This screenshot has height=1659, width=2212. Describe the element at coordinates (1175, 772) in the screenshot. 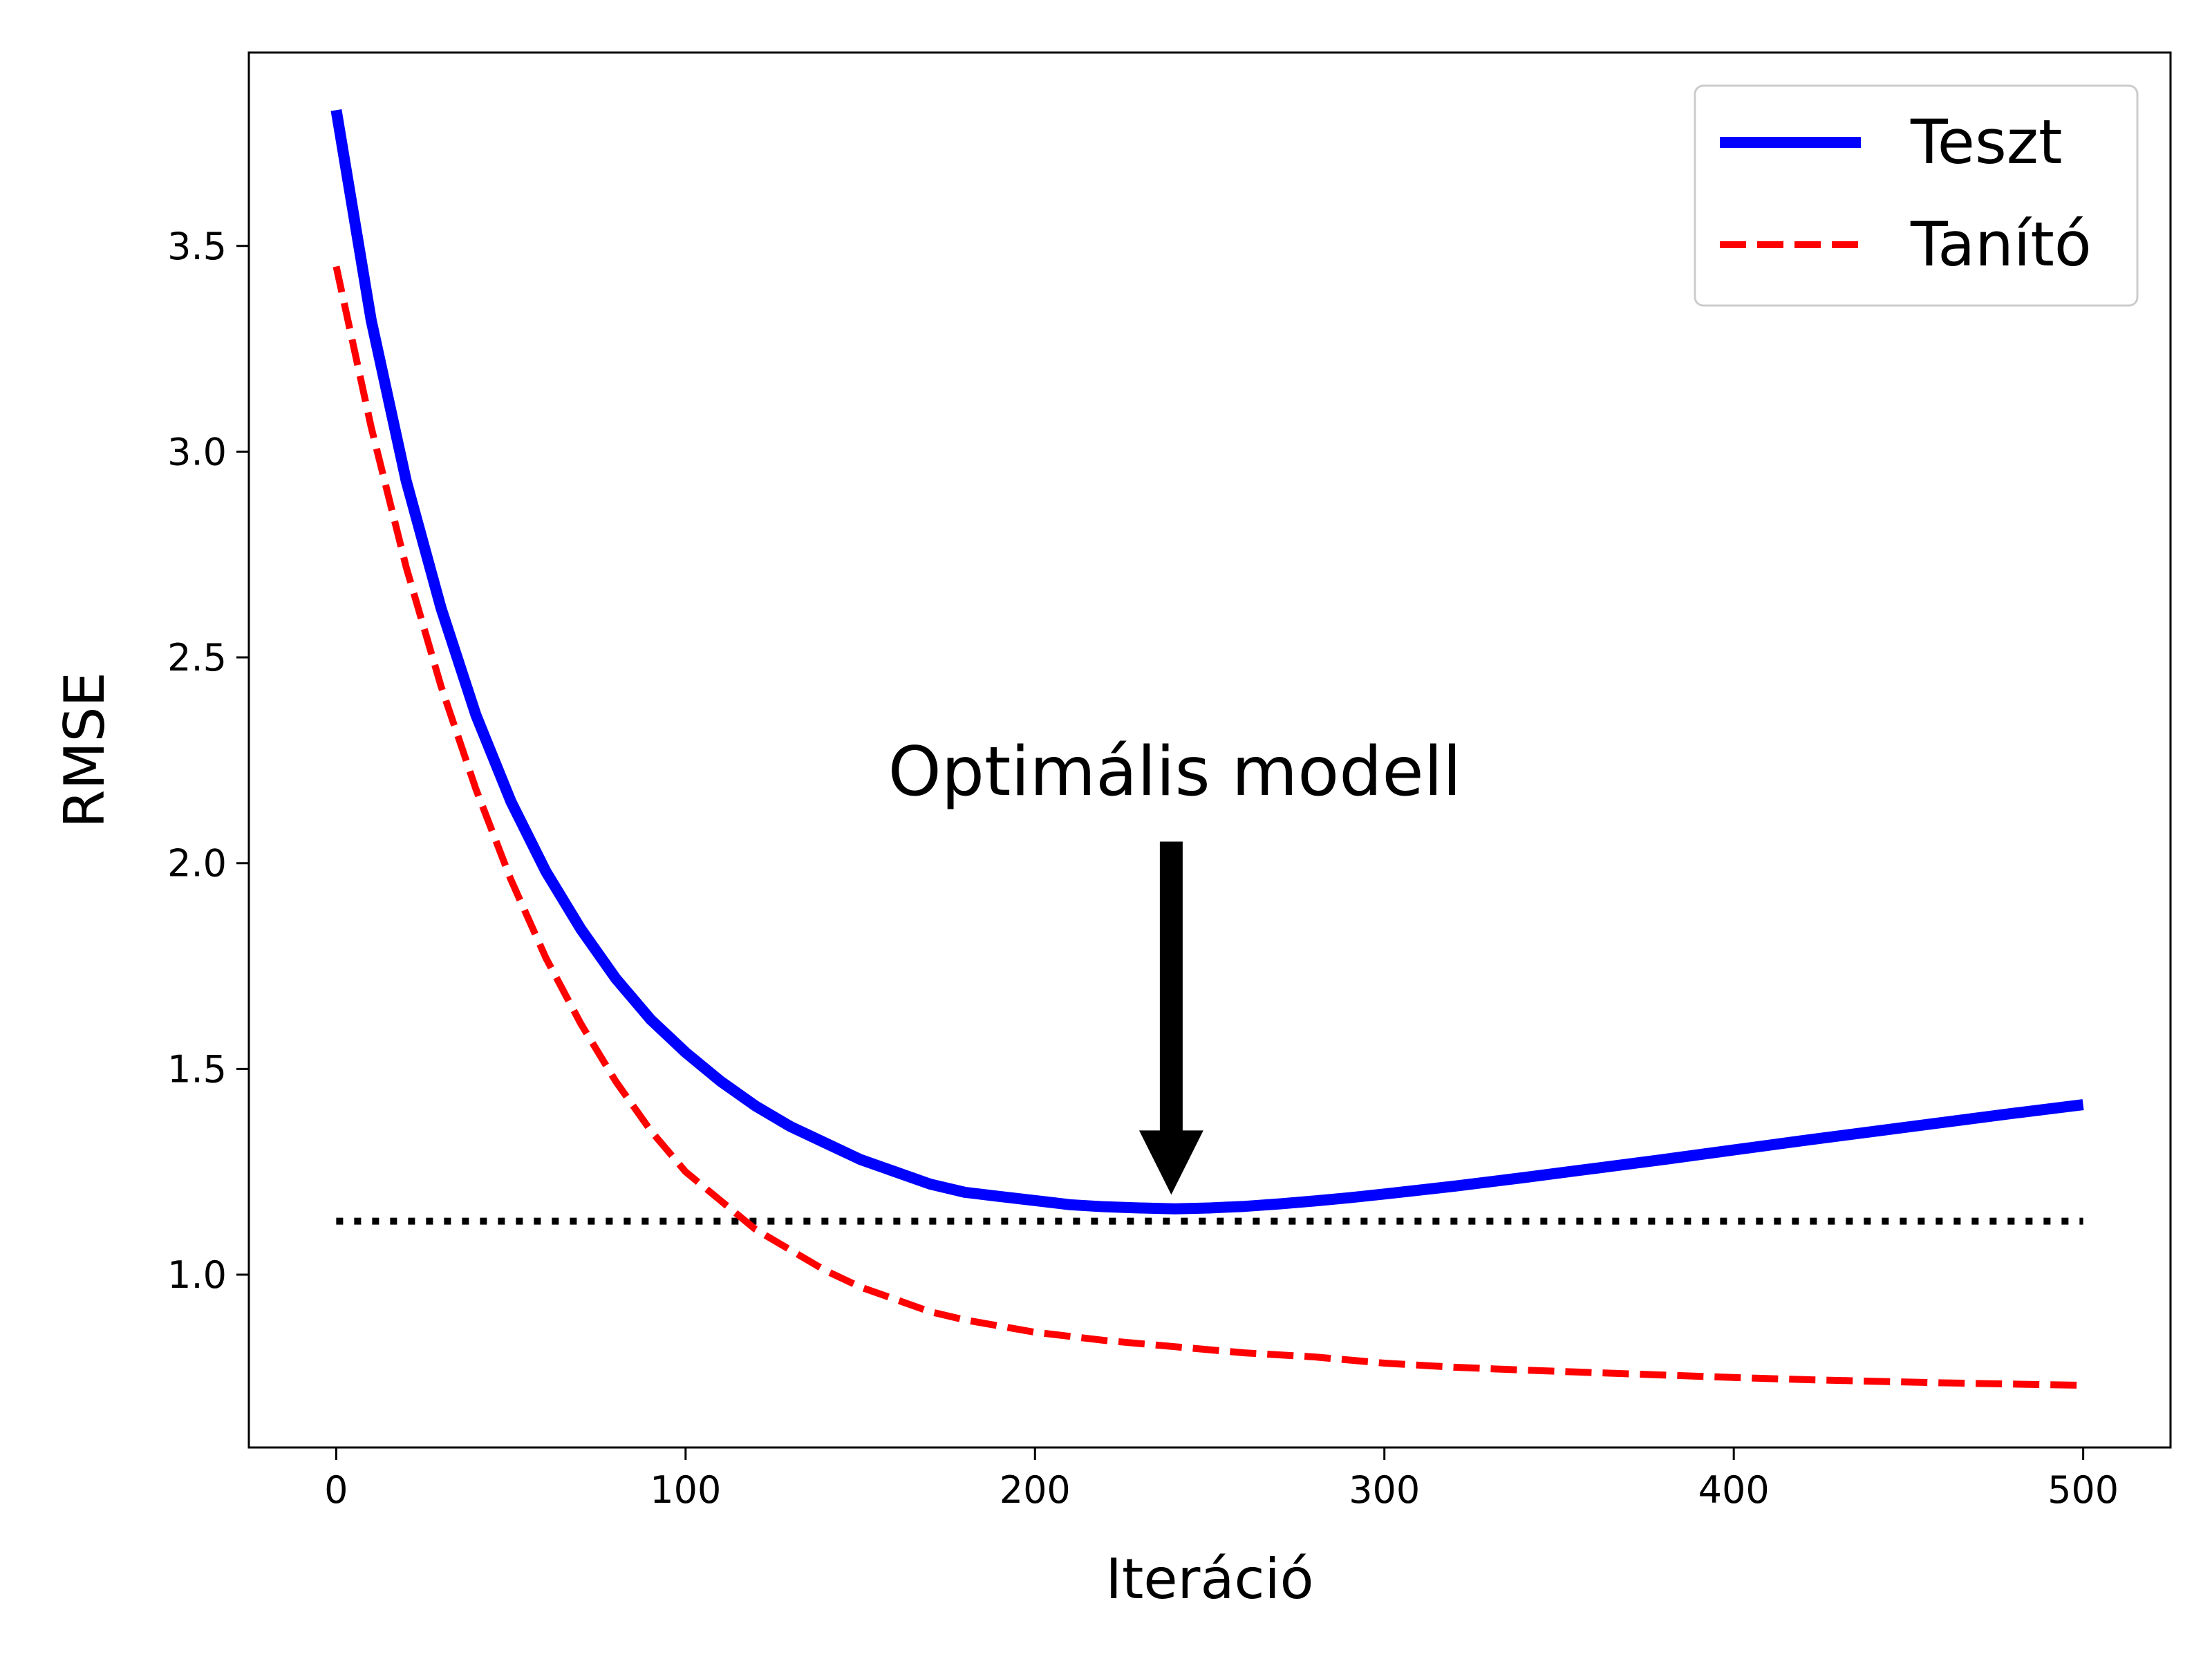

I see `annotation-text: Optimális modell` at that location.